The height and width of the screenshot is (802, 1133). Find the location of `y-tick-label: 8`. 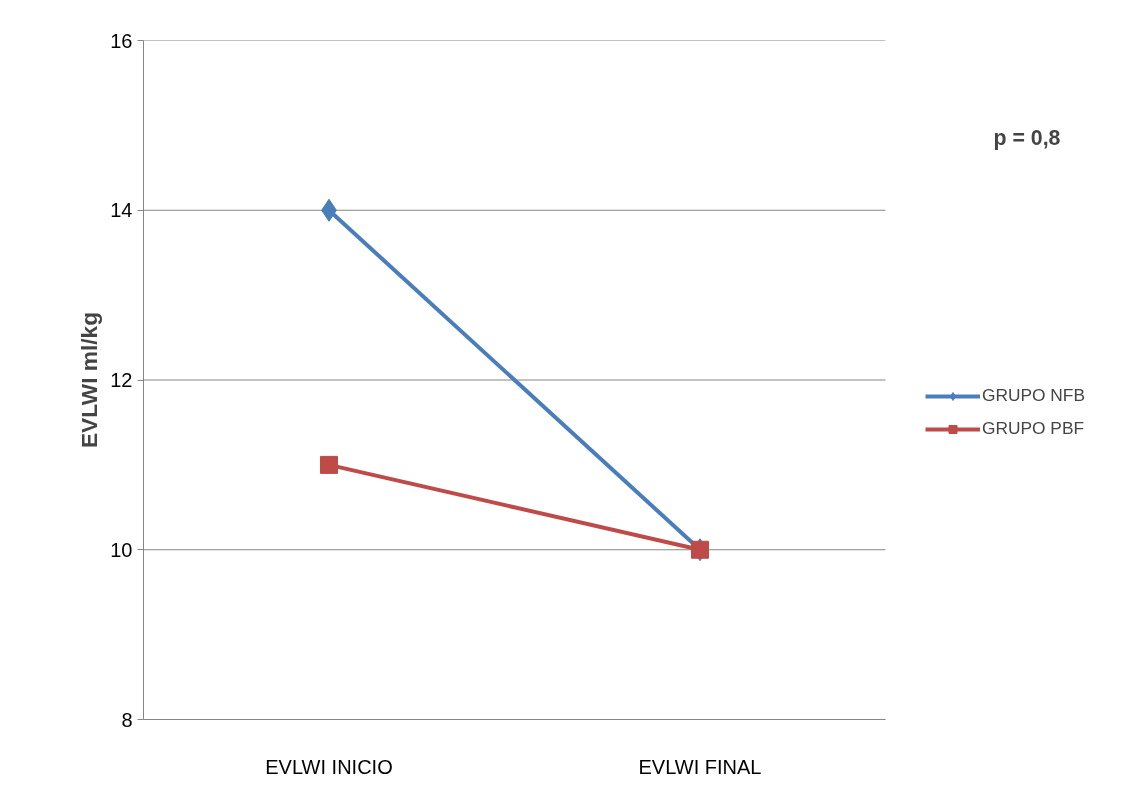

y-tick-label: 8 is located at coordinates (127, 719).